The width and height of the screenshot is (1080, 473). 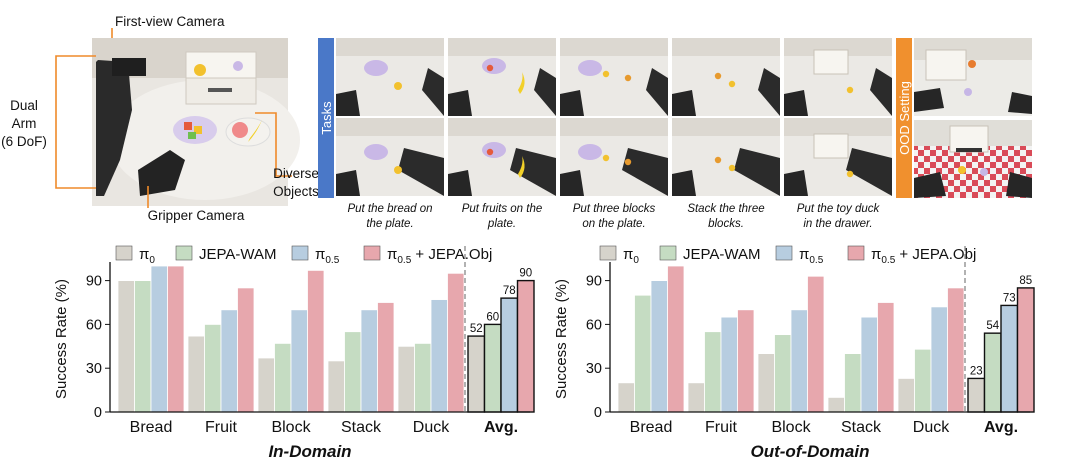 I want to click on x-tick-label: Fruit, so click(x=221, y=427).